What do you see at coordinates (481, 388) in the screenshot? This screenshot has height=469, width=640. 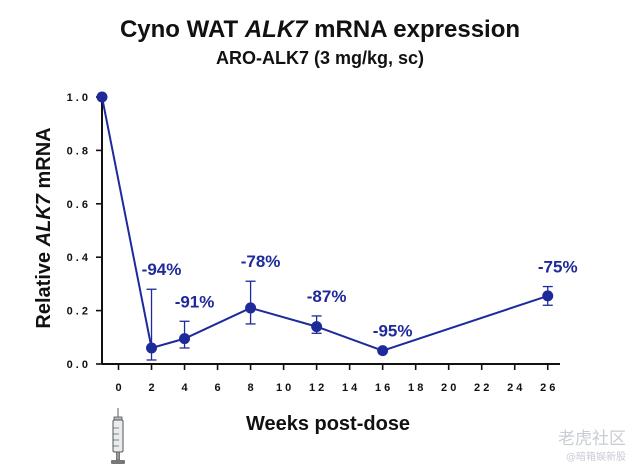 I see `x-tick-label: 2 2` at bounding box center [481, 388].